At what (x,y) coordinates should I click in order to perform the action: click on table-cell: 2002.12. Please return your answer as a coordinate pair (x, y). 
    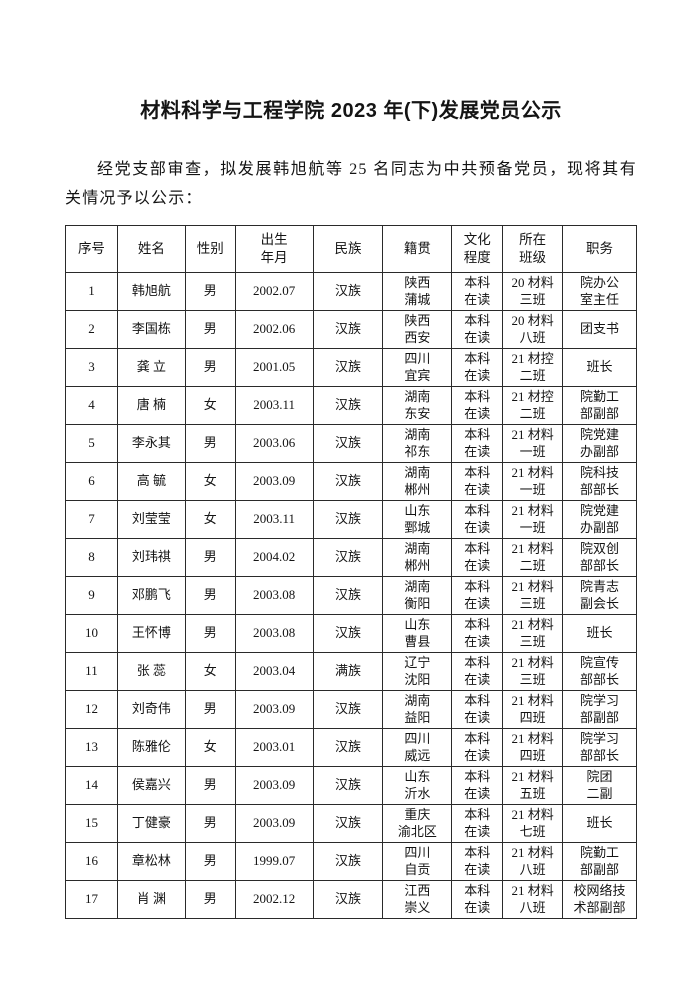
    Looking at the image, I should click on (274, 899).